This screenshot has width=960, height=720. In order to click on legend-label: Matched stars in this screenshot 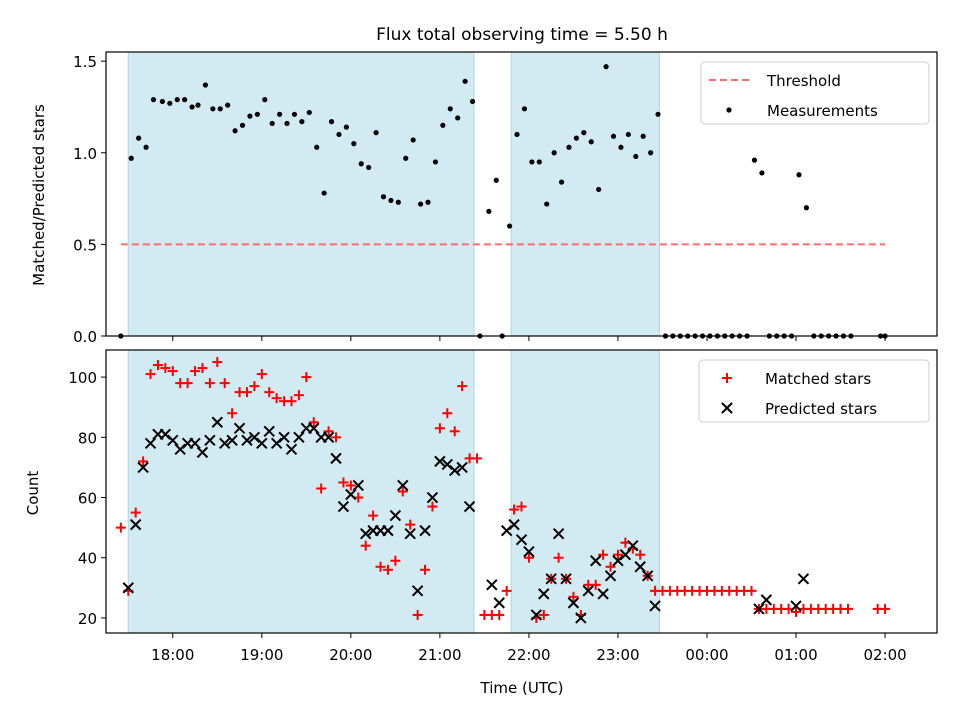, I will do `click(818, 379)`.